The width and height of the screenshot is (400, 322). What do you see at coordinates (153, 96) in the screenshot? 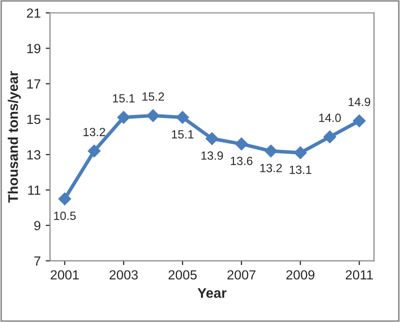
I see `text: 15.2` at bounding box center [153, 96].